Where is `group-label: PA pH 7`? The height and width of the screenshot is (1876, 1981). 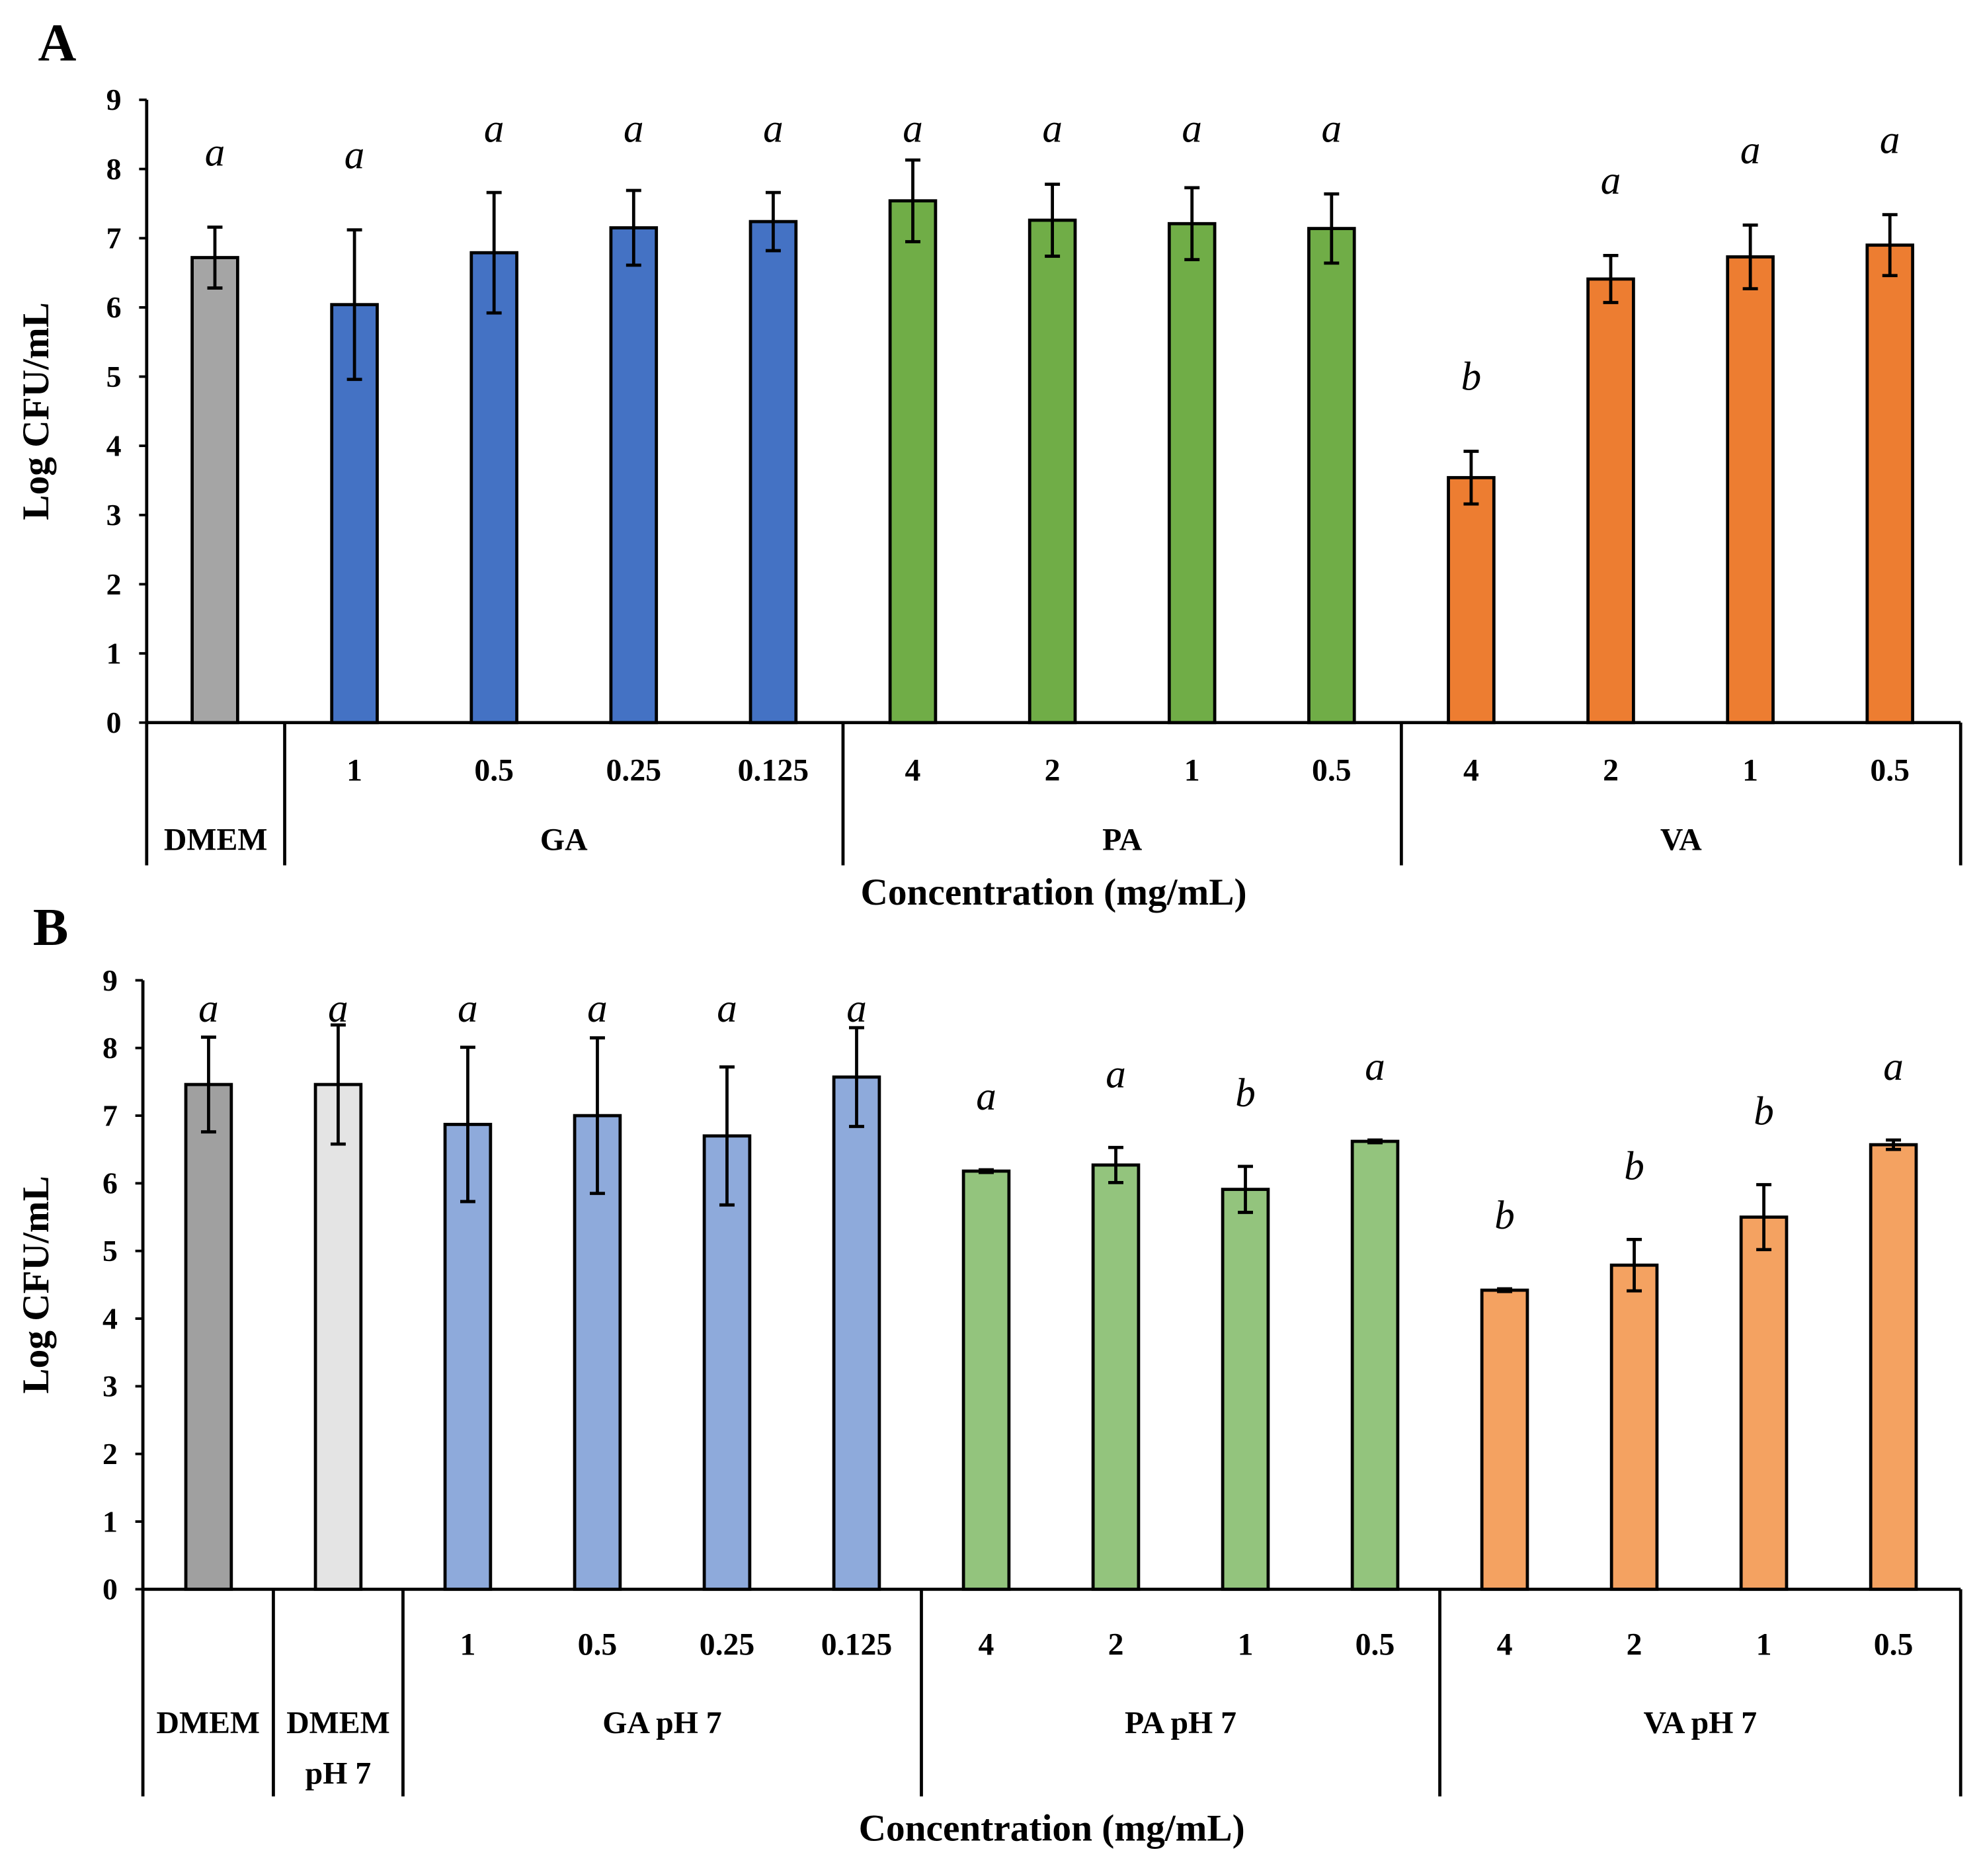 group-label: PA pH 7 is located at coordinates (1181, 1722).